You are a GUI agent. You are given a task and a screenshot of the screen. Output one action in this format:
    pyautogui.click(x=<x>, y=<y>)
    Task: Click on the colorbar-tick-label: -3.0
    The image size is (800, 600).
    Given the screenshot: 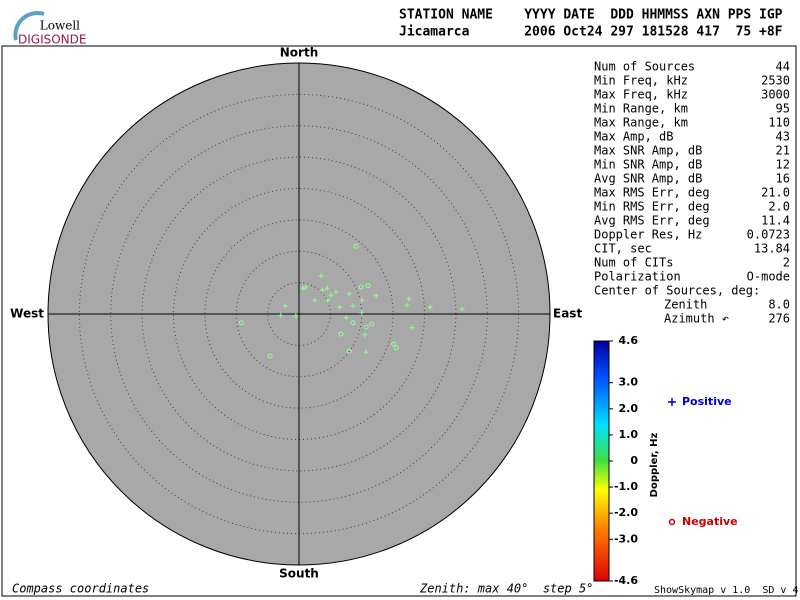 What is the action you would take?
    pyautogui.click(x=626, y=538)
    